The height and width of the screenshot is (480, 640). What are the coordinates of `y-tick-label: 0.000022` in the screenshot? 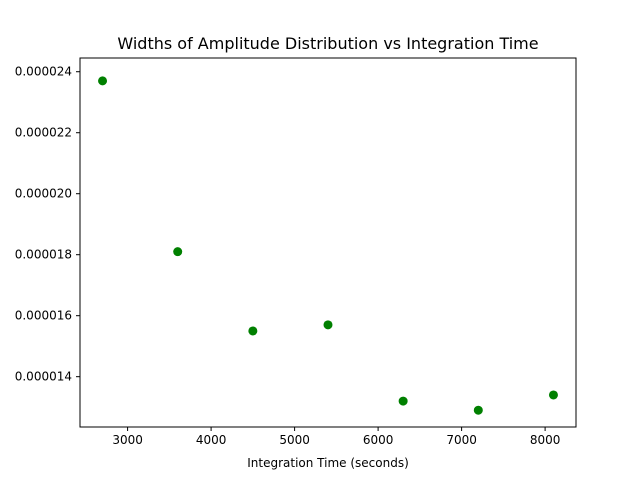 It's located at (43, 133).